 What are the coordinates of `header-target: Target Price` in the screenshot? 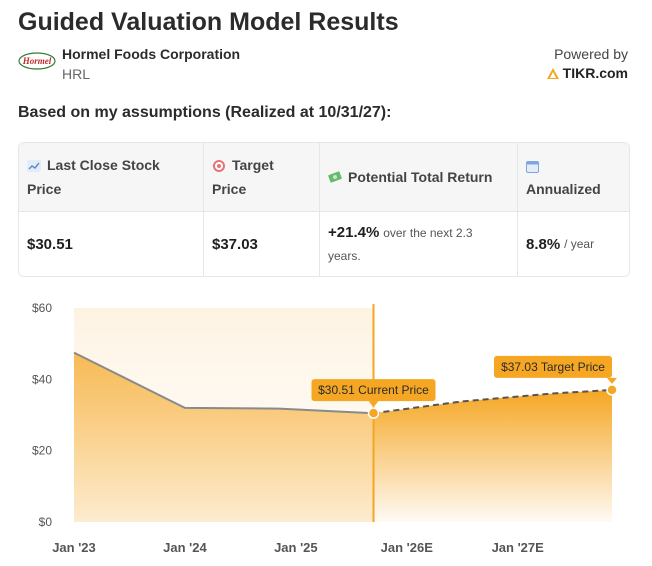 It's located at (262, 177).